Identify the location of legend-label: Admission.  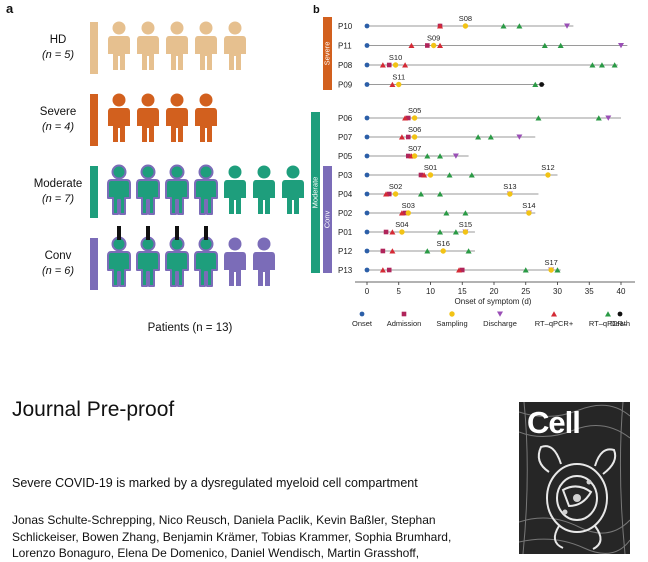
(404, 323).